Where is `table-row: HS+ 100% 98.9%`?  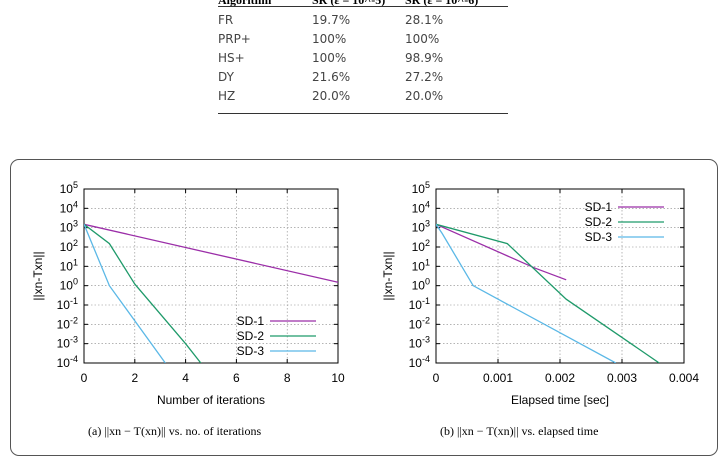
table-row: HS+ 100% 98.9% is located at coordinates (363, 59).